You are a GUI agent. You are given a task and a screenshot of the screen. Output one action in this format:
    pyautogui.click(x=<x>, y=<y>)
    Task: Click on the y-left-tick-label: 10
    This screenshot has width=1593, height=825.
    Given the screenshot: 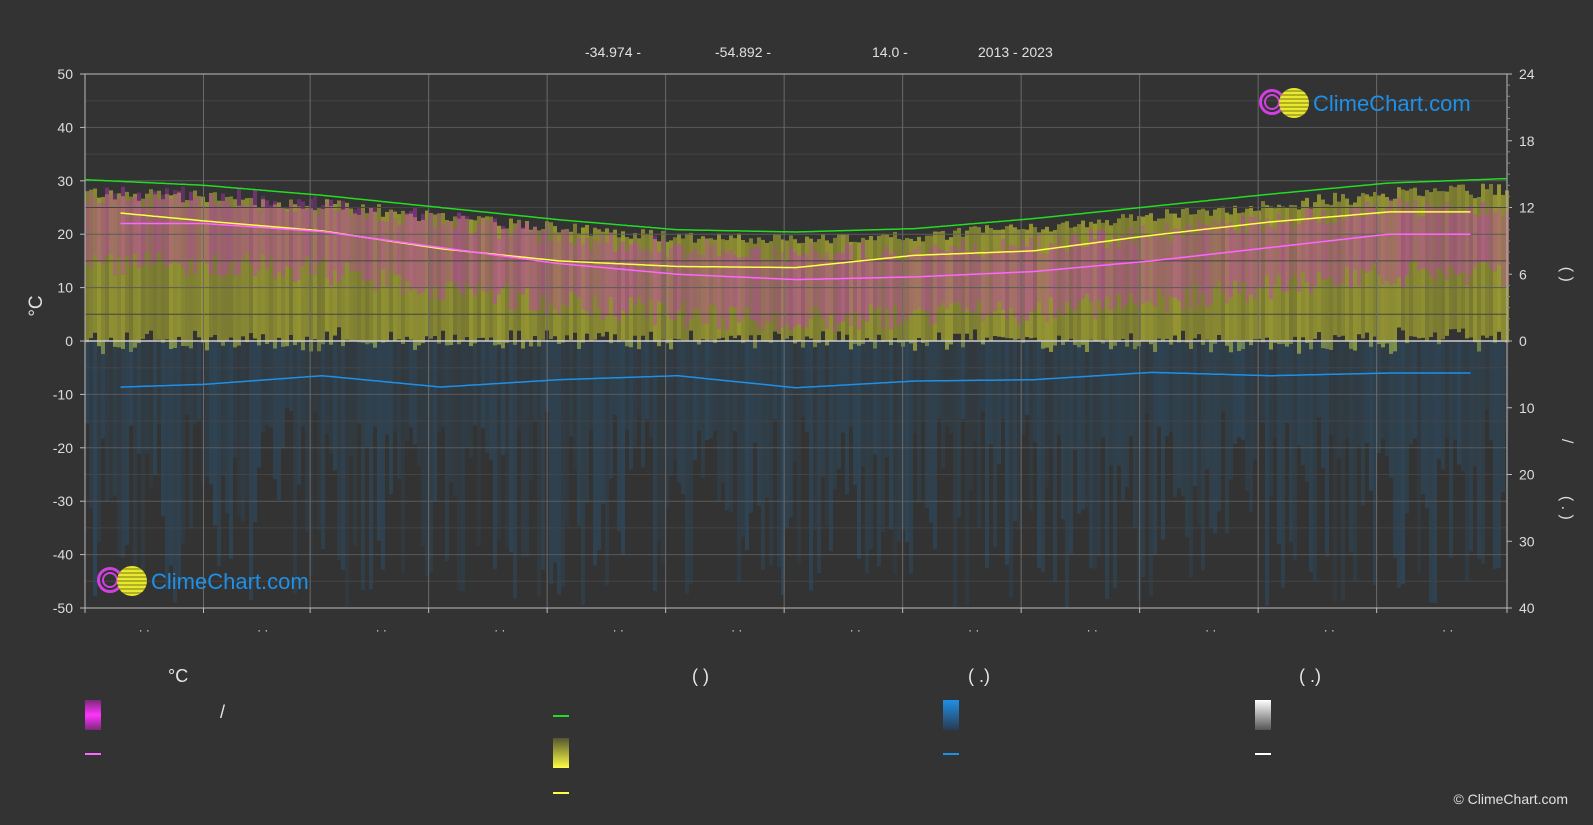 What is the action you would take?
    pyautogui.click(x=65, y=288)
    